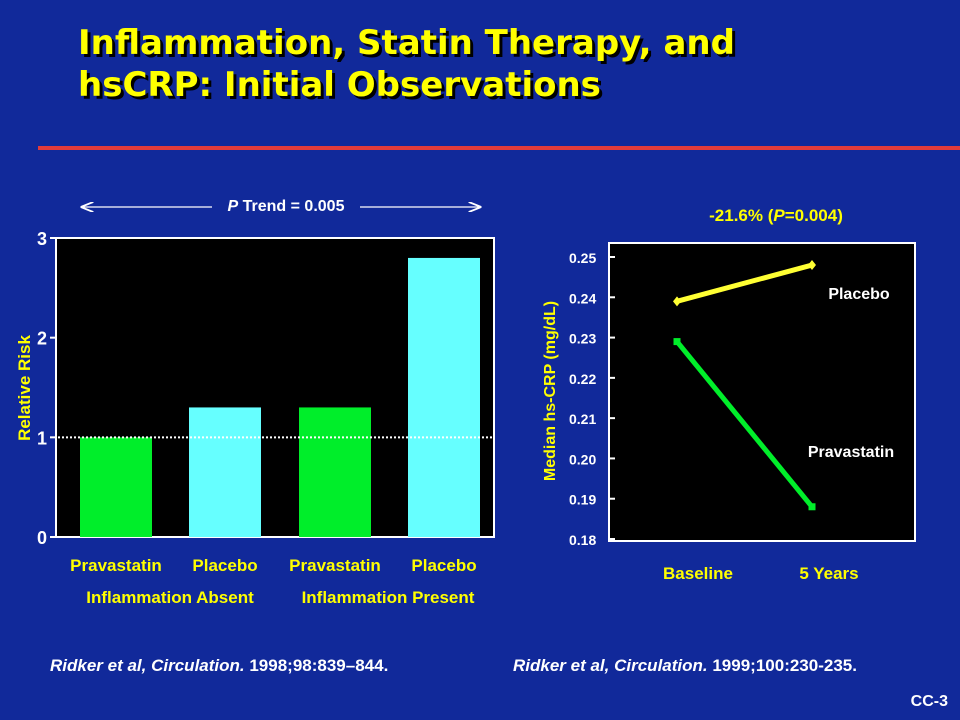 The height and width of the screenshot is (720, 960). What do you see at coordinates (42, 538) in the screenshot?
I see `bar-y-tick-label: 0` at bounding box center [42, 538].